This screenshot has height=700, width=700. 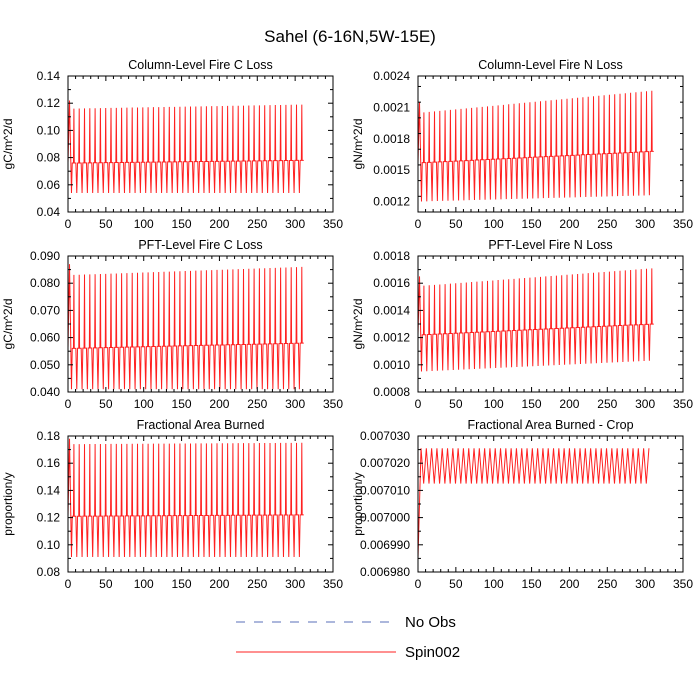 I want to click on legend: No Obs Spin002, so click(x=348, y=637).